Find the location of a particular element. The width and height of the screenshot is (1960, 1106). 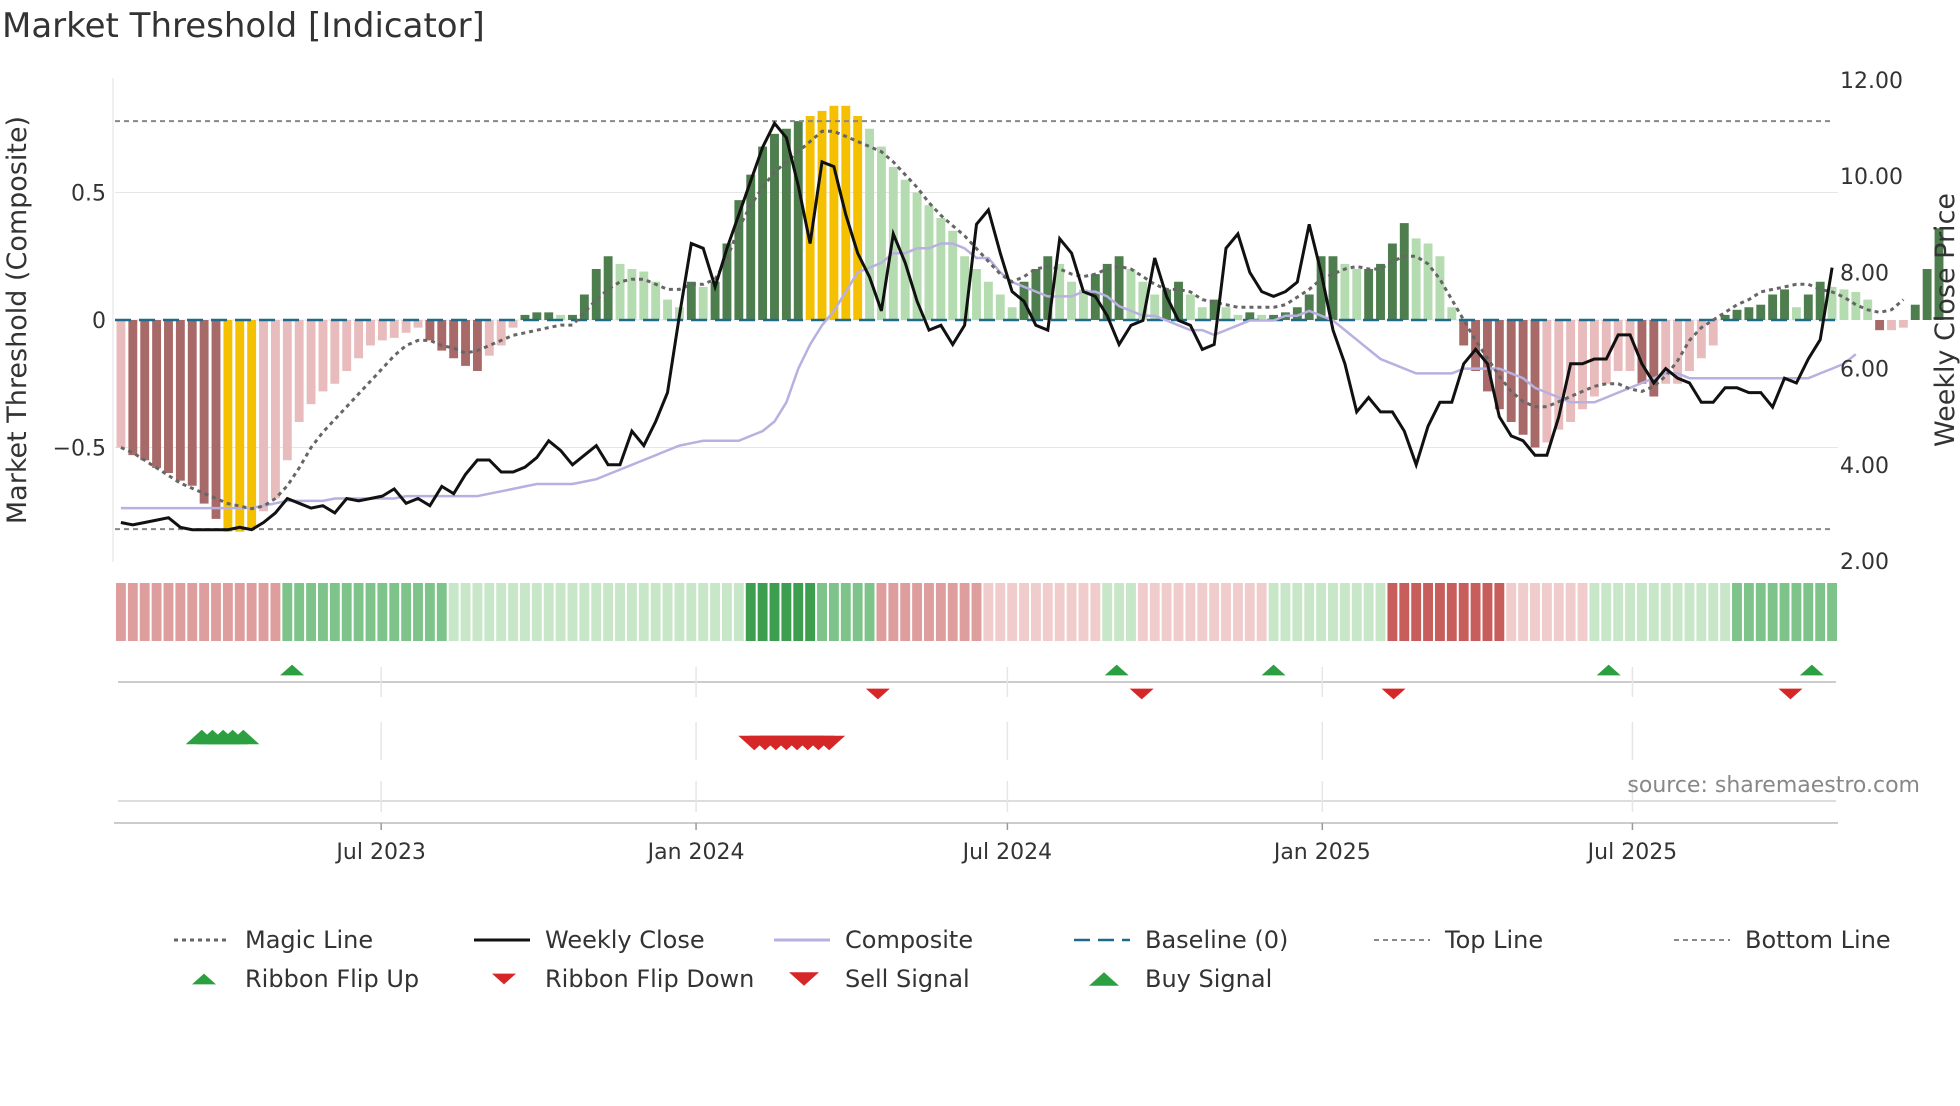

legend-item: Weekly Close is located at coordinates (589, 940).